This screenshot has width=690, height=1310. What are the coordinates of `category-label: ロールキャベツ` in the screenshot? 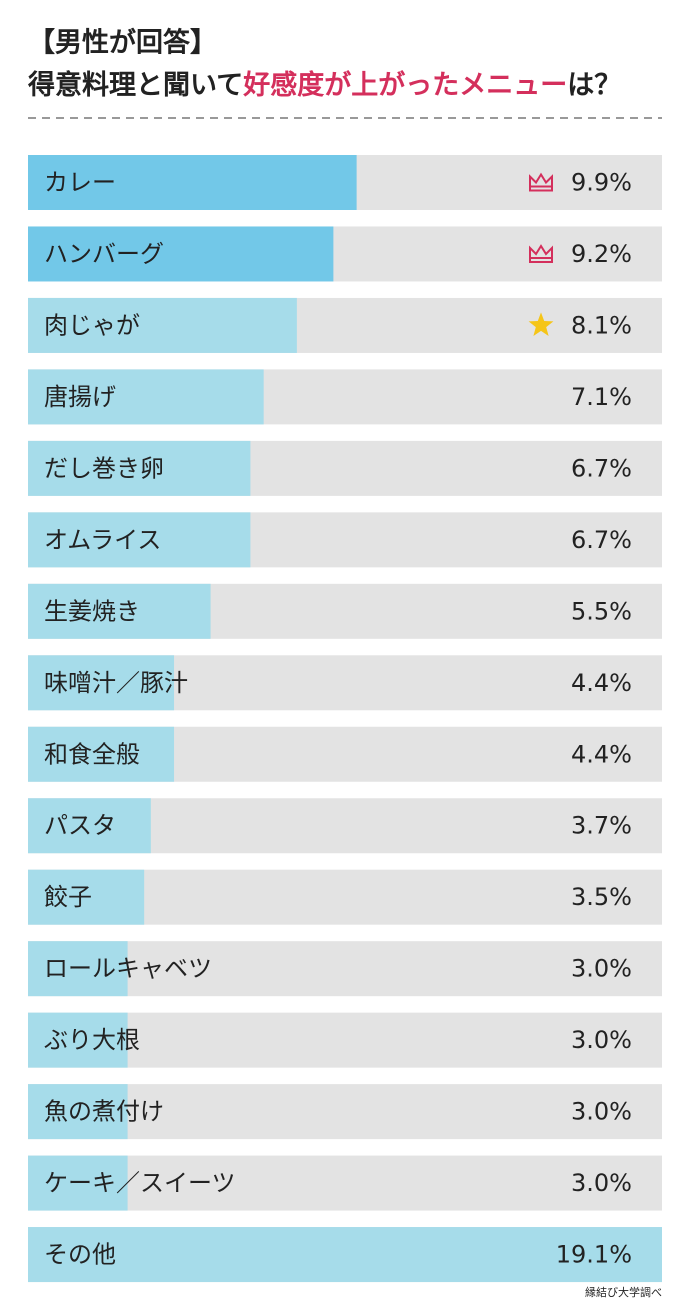 It's located at (128, 969).